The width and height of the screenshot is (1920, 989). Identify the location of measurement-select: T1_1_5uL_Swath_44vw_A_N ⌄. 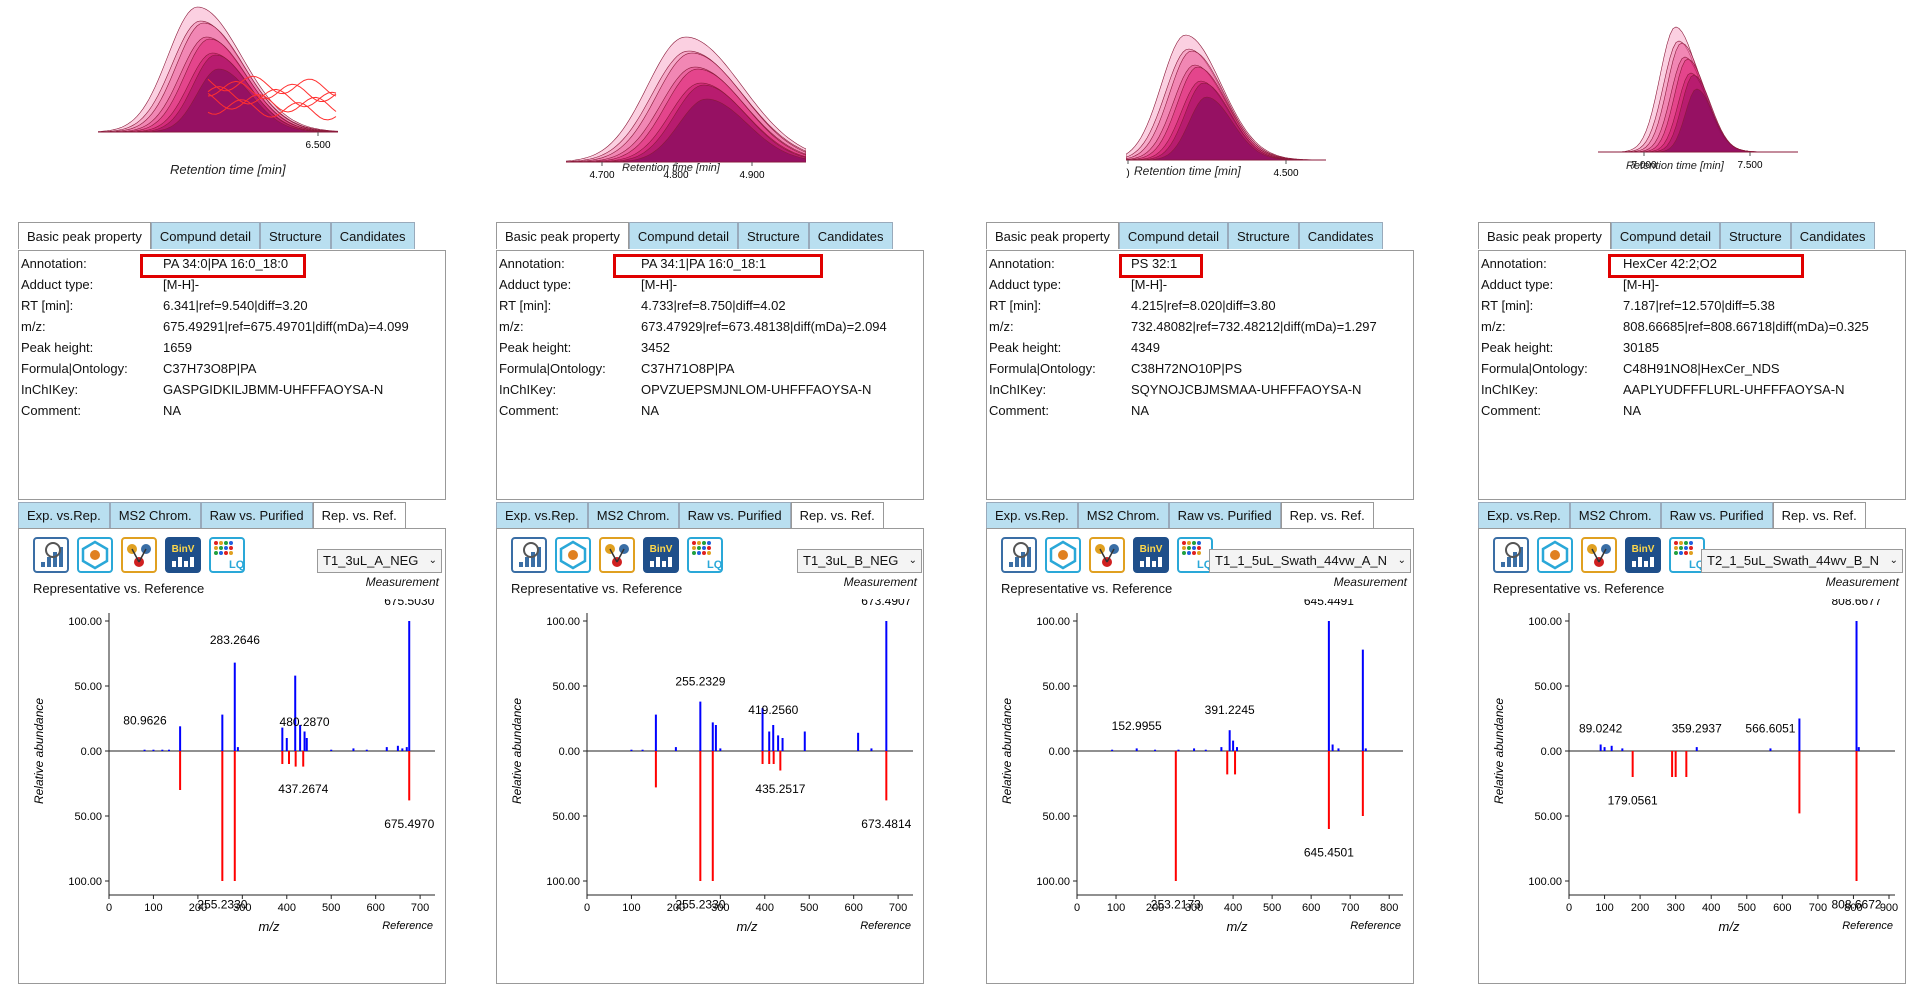
(1310, 561).